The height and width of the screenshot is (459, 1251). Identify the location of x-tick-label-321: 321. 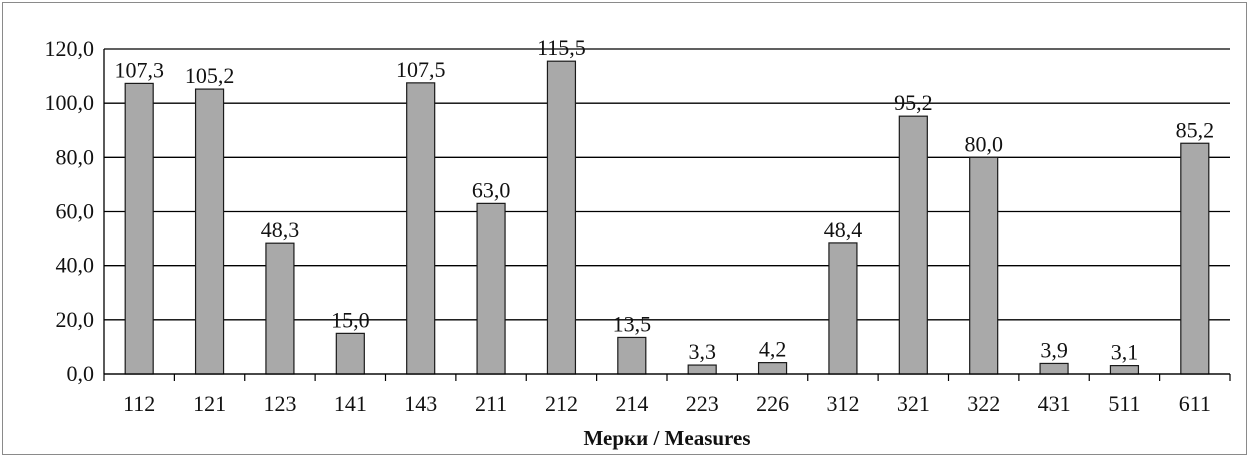
(913, 403).